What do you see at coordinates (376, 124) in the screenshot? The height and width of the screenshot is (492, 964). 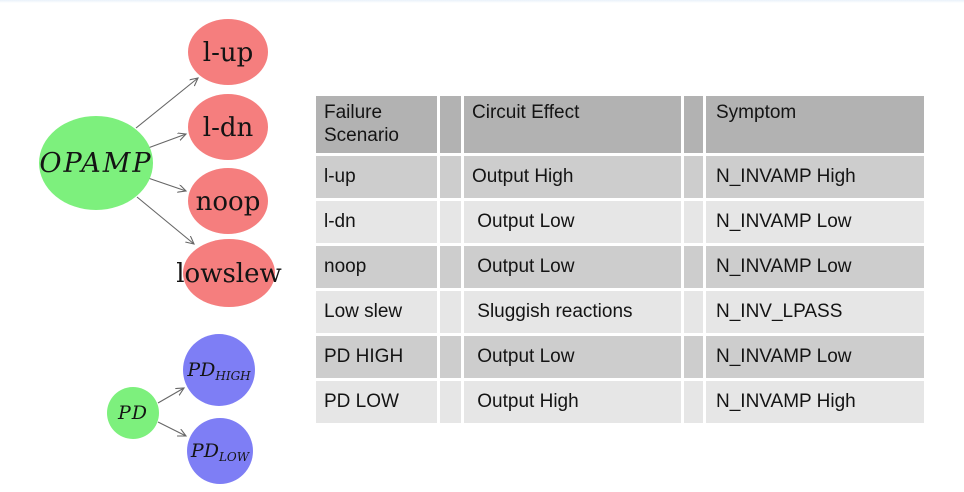 I see `header-failure-scenario: Failure Scenario` at bounding box center [376, 124].